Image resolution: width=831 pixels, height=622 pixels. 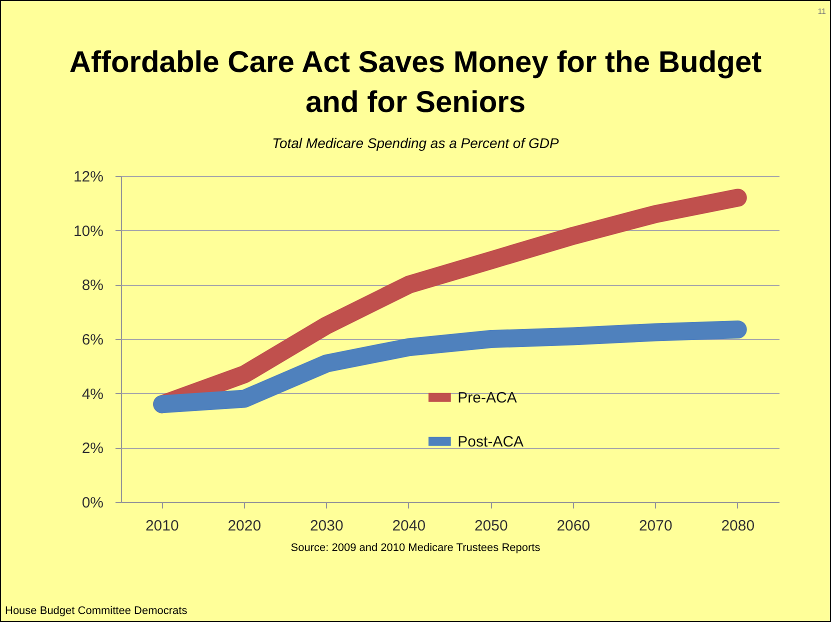 What do you see at coordinates (416, 548) in the screenshot?
I see `source-note: Source: 2009 and 2010 Medicare Trustees Reports` at bounding box center [416, 548].